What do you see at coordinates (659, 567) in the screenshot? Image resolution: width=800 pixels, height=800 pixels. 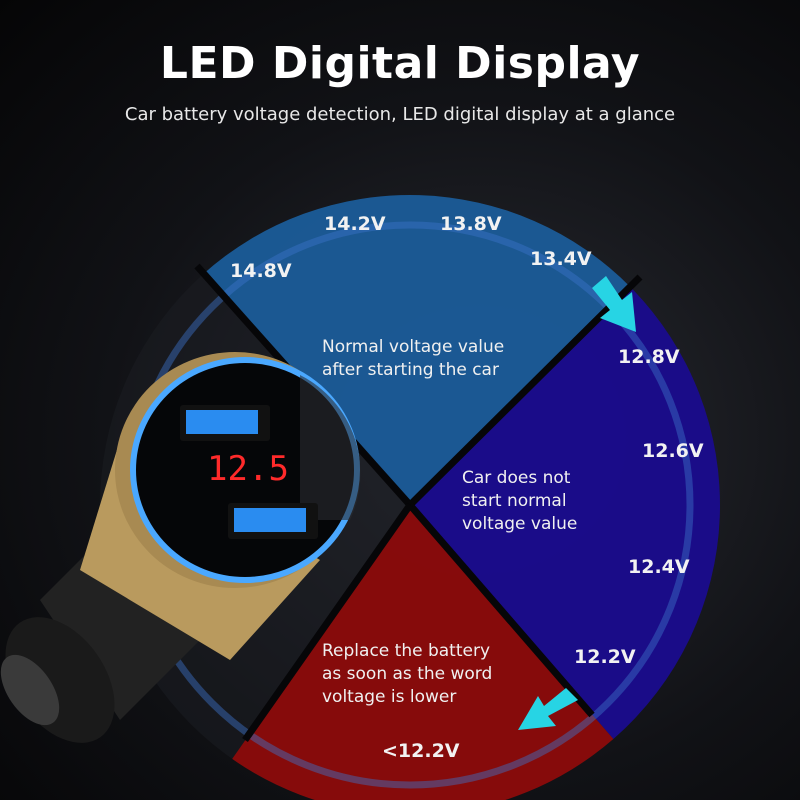 I see `voltage-label: 12.4V` at bounding box center [659, 567].